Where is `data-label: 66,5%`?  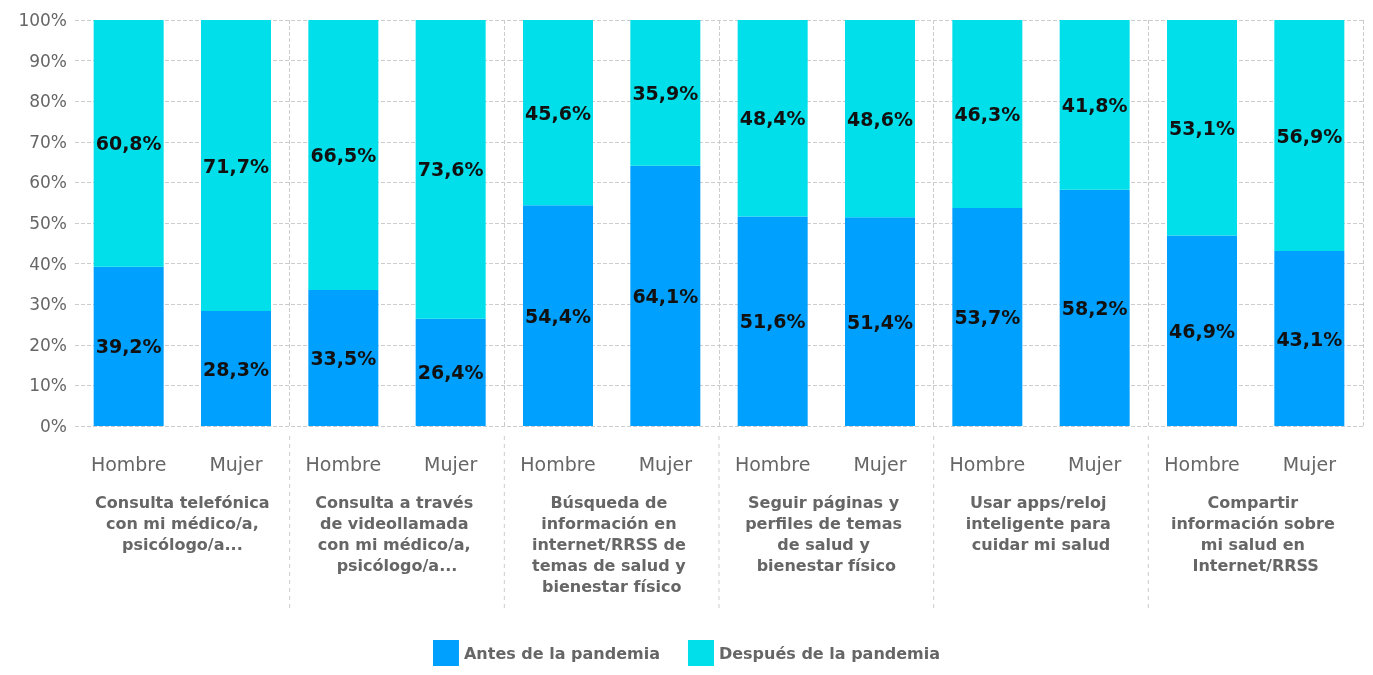
data-label: 66,5% is located at coordinates (343, 154).